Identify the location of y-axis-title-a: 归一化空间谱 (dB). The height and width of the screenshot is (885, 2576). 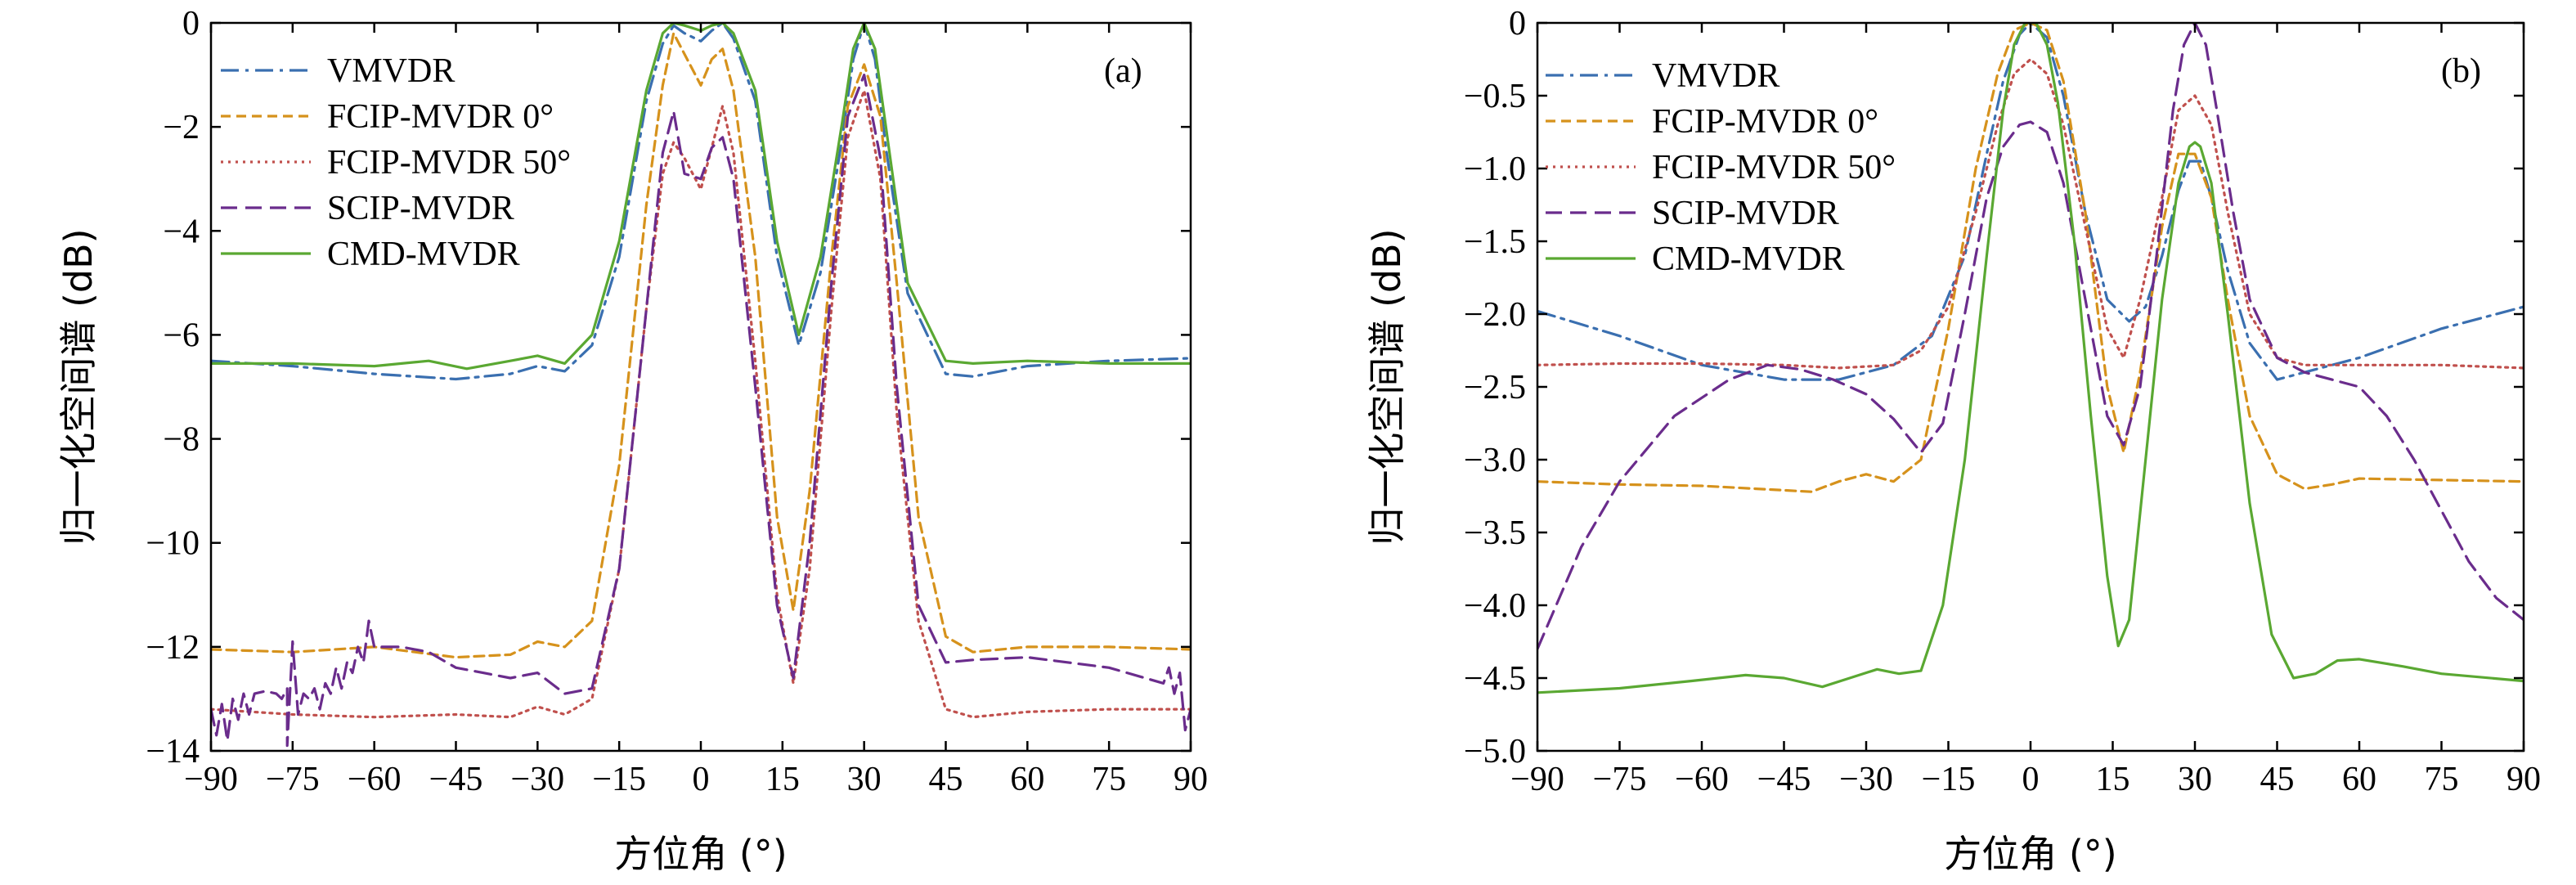
(78, 386).